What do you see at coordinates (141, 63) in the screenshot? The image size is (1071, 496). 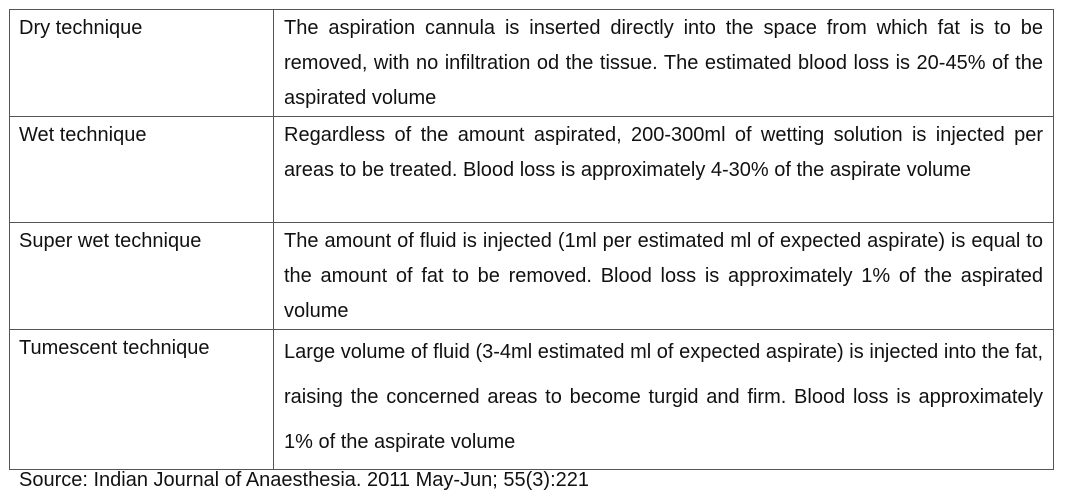 I see `technique-name-cell: Dry technique` at bounding box center [141, 63].